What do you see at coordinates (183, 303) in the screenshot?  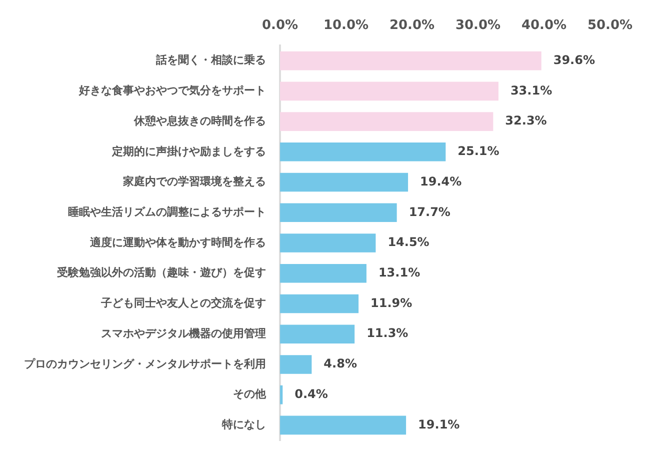 I see `y-tick-label: 子ども同士や友人との交流を促す` at bounding box center [183, 303].